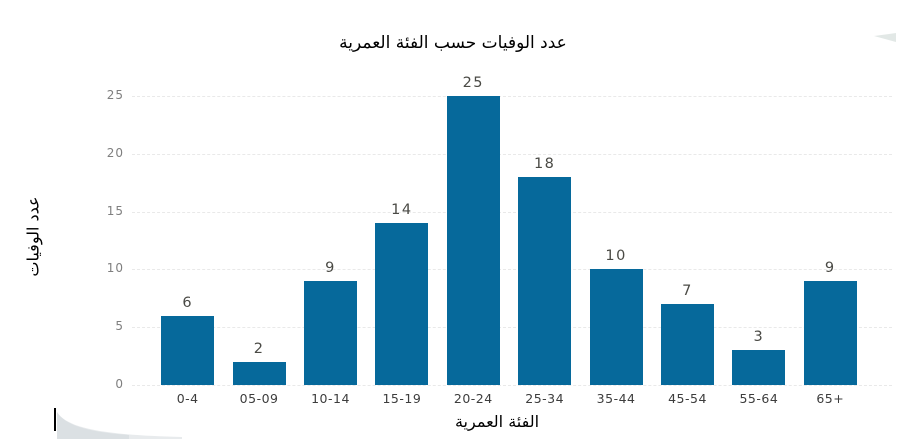 The width and height of the screenshot is (906, 439). I want to click on bar-value-label-35-44: 10, so click(616, 256).